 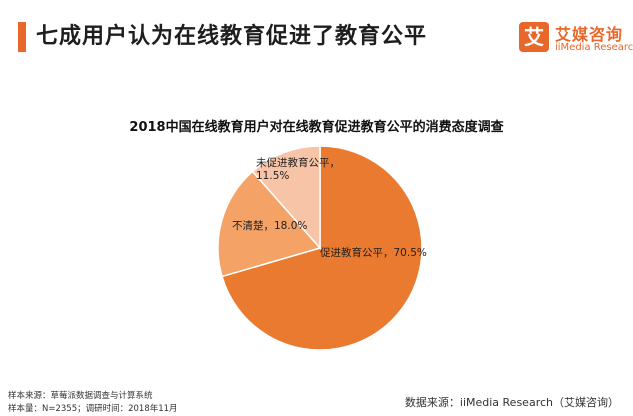 What do you see at coordinates (298, 162) in the screenshot?
I see `slice-label-not-promote-line1: 未促进教育公平，` at bounding box center [298, 162].